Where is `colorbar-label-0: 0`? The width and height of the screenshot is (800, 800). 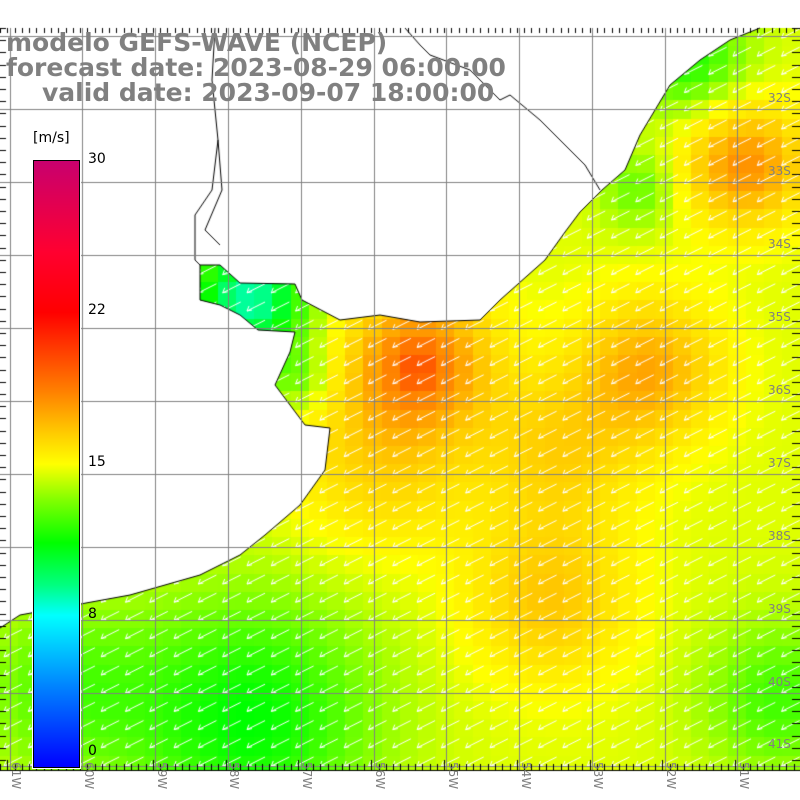 colorbar-label-0: 0 is located at coordinates (92, 751).